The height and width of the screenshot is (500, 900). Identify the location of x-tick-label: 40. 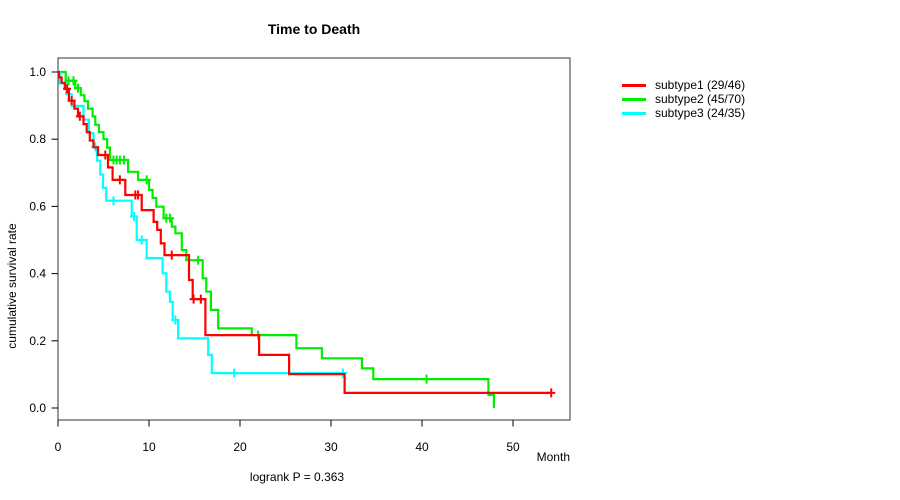
(422, 447).